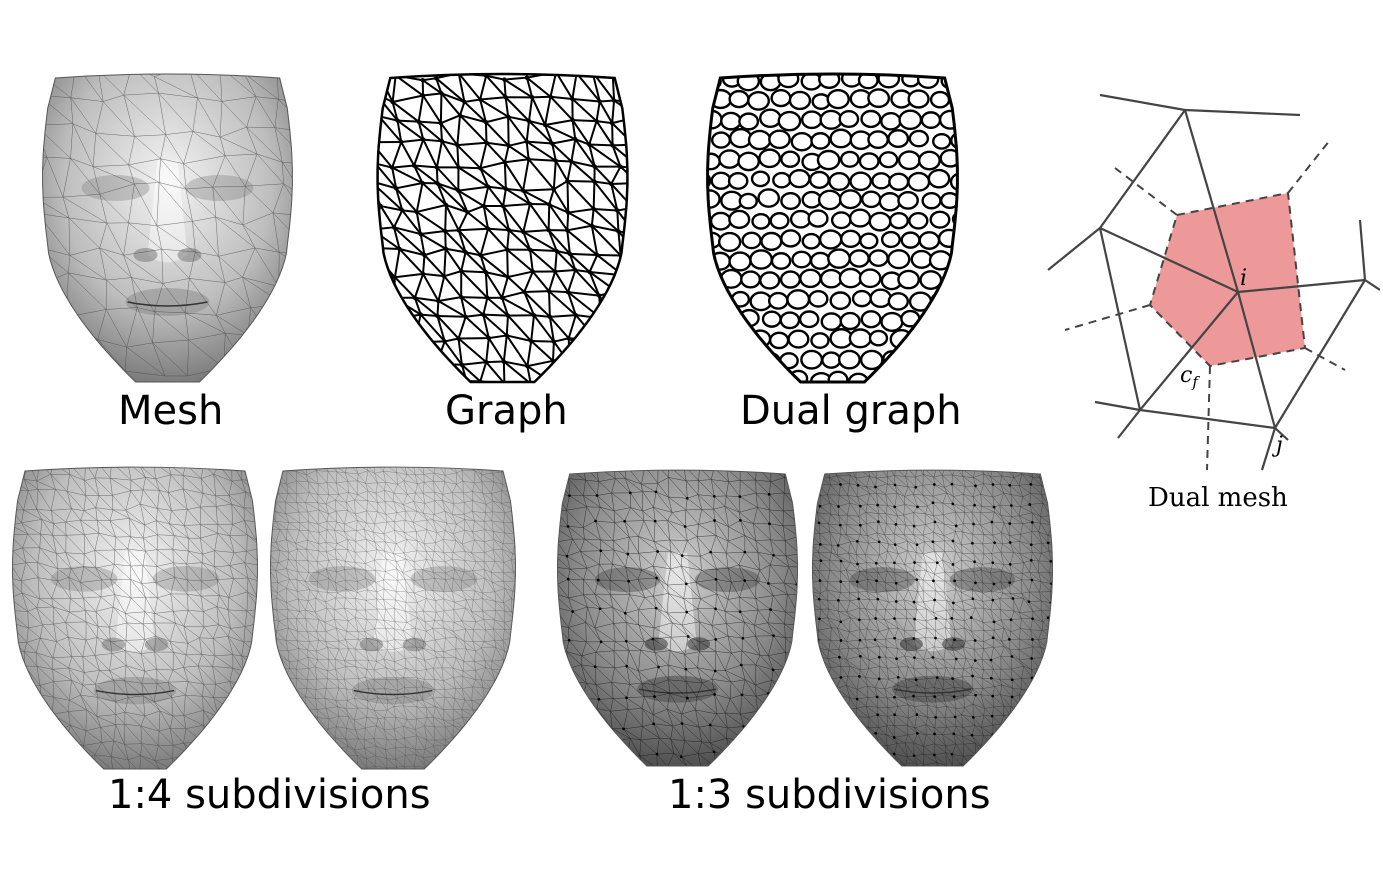  I want to click on label-cf-sub: f, so click(1195, 382).